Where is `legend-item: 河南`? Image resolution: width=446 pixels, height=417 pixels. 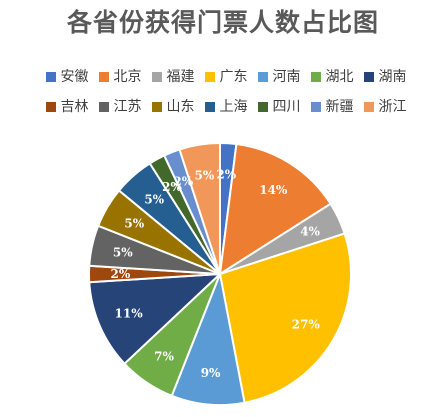 legend-item: 河南 is located at coordinates (279, 77).